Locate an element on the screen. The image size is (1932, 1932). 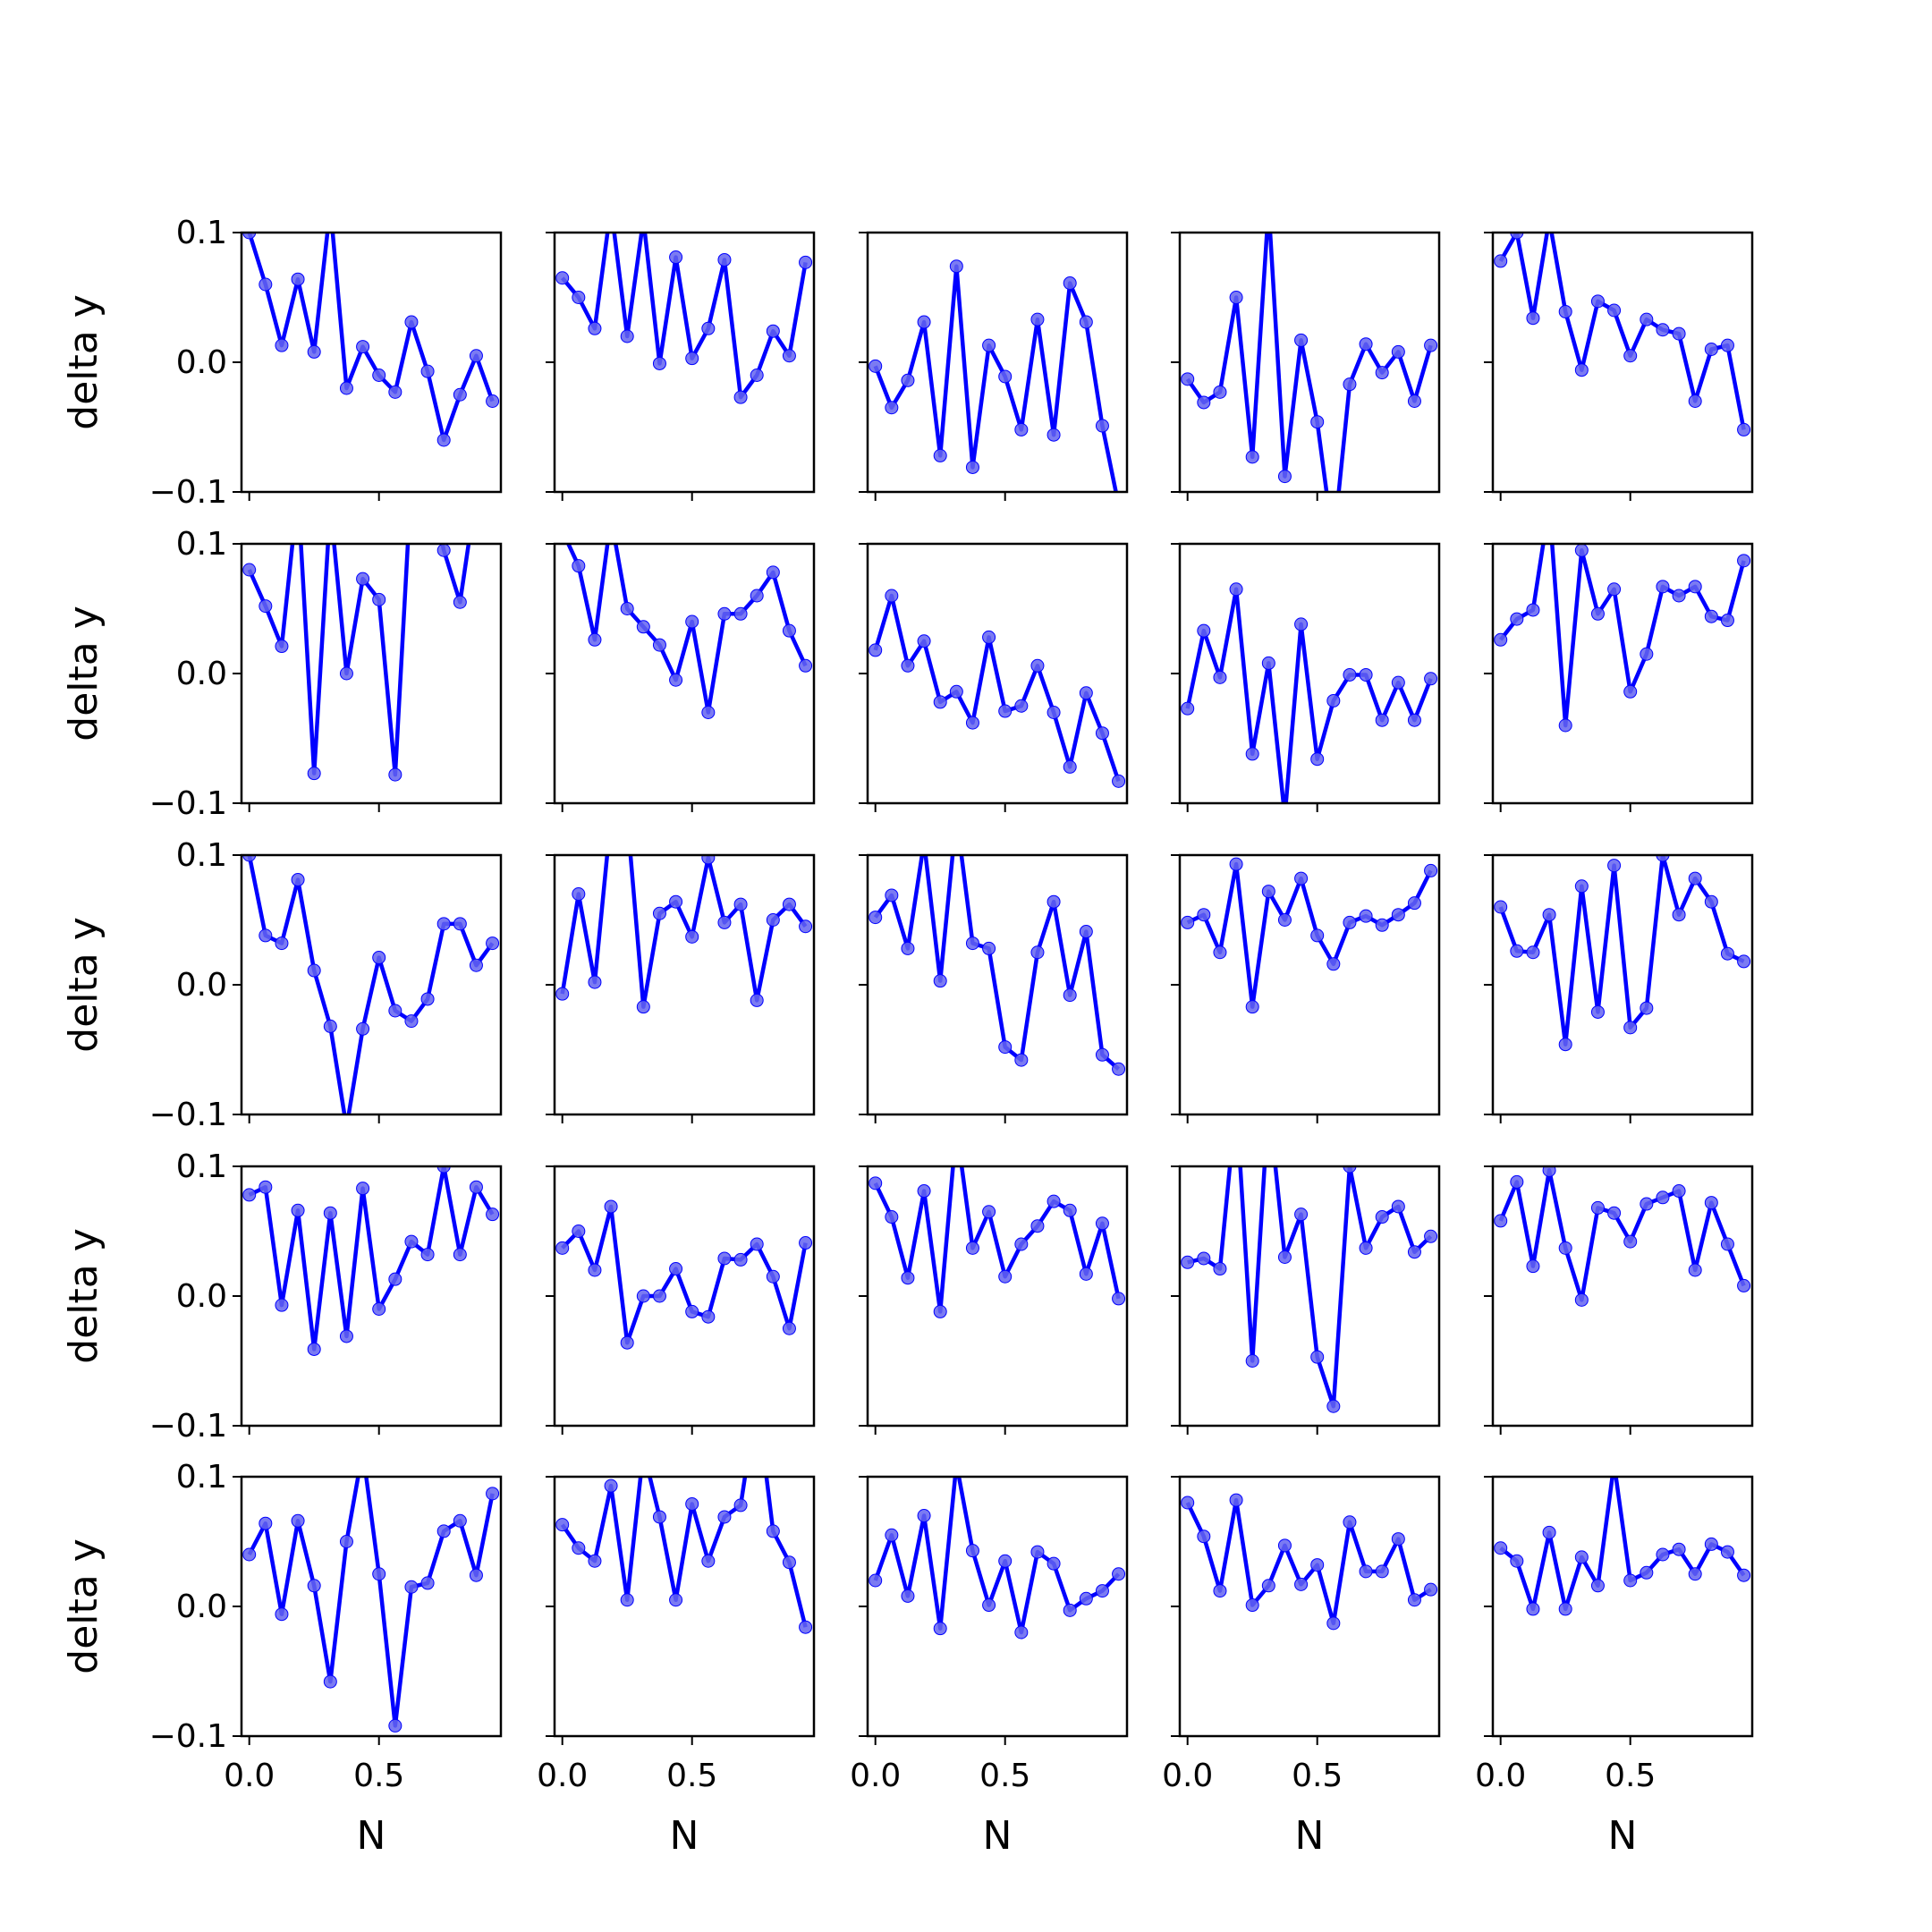
y-axis-label: delta y is located at coordinates (83, 361).